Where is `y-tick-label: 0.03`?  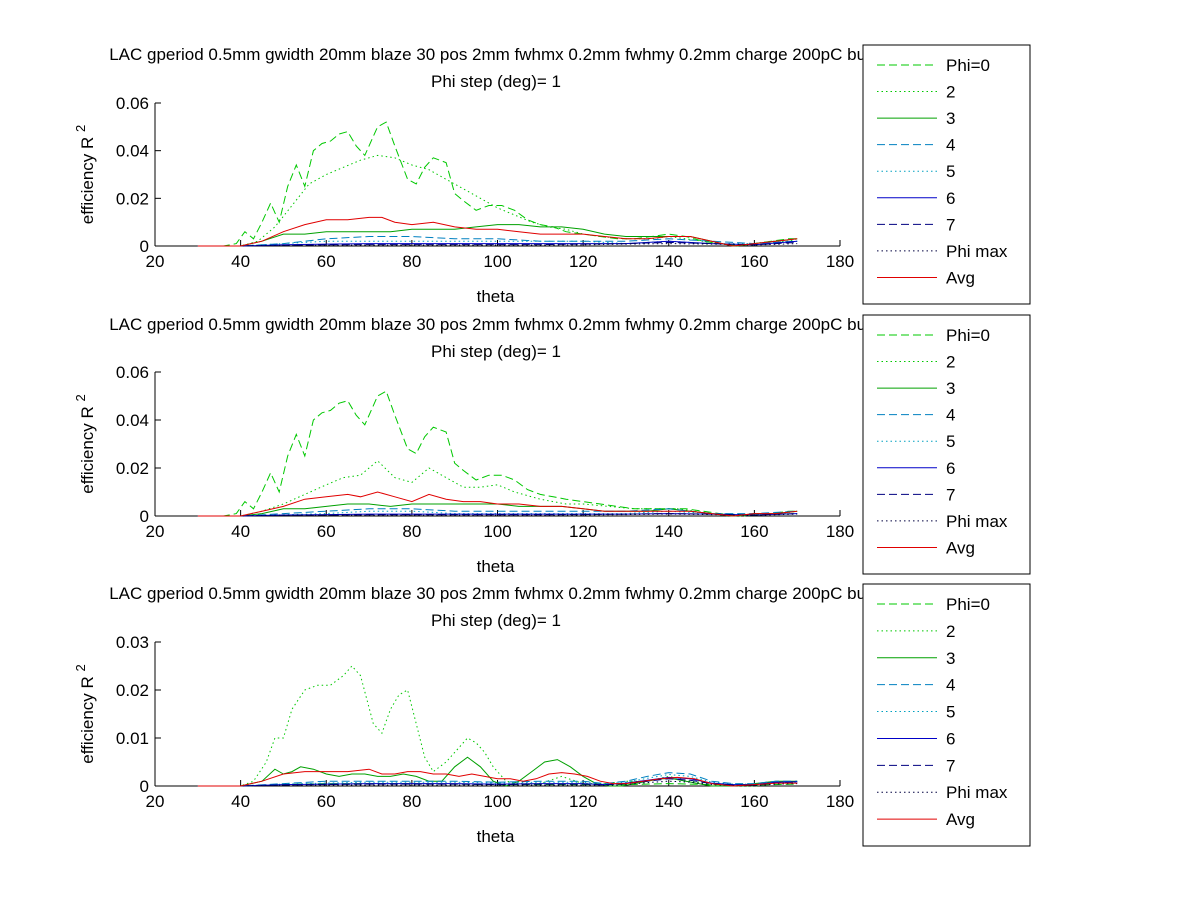
y-tick-label: 0.03 is located at coordinates (132, 642).